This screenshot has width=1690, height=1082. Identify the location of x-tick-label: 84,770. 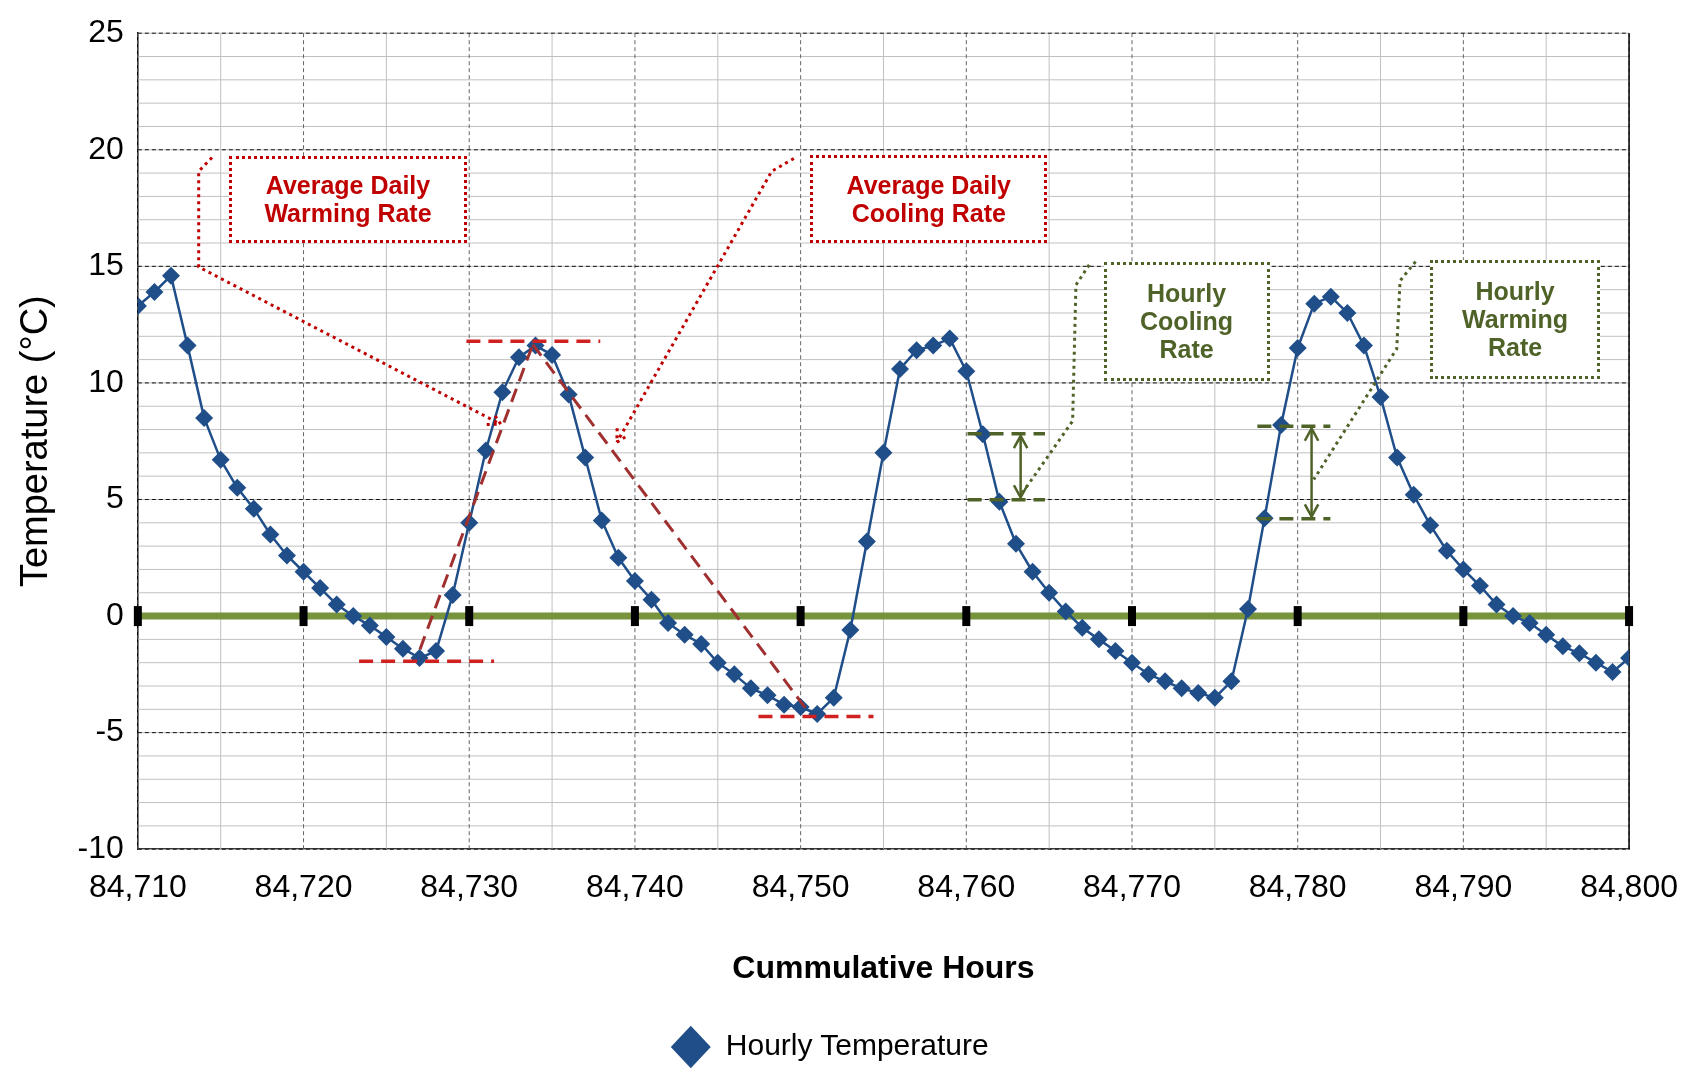
(1132, 886).